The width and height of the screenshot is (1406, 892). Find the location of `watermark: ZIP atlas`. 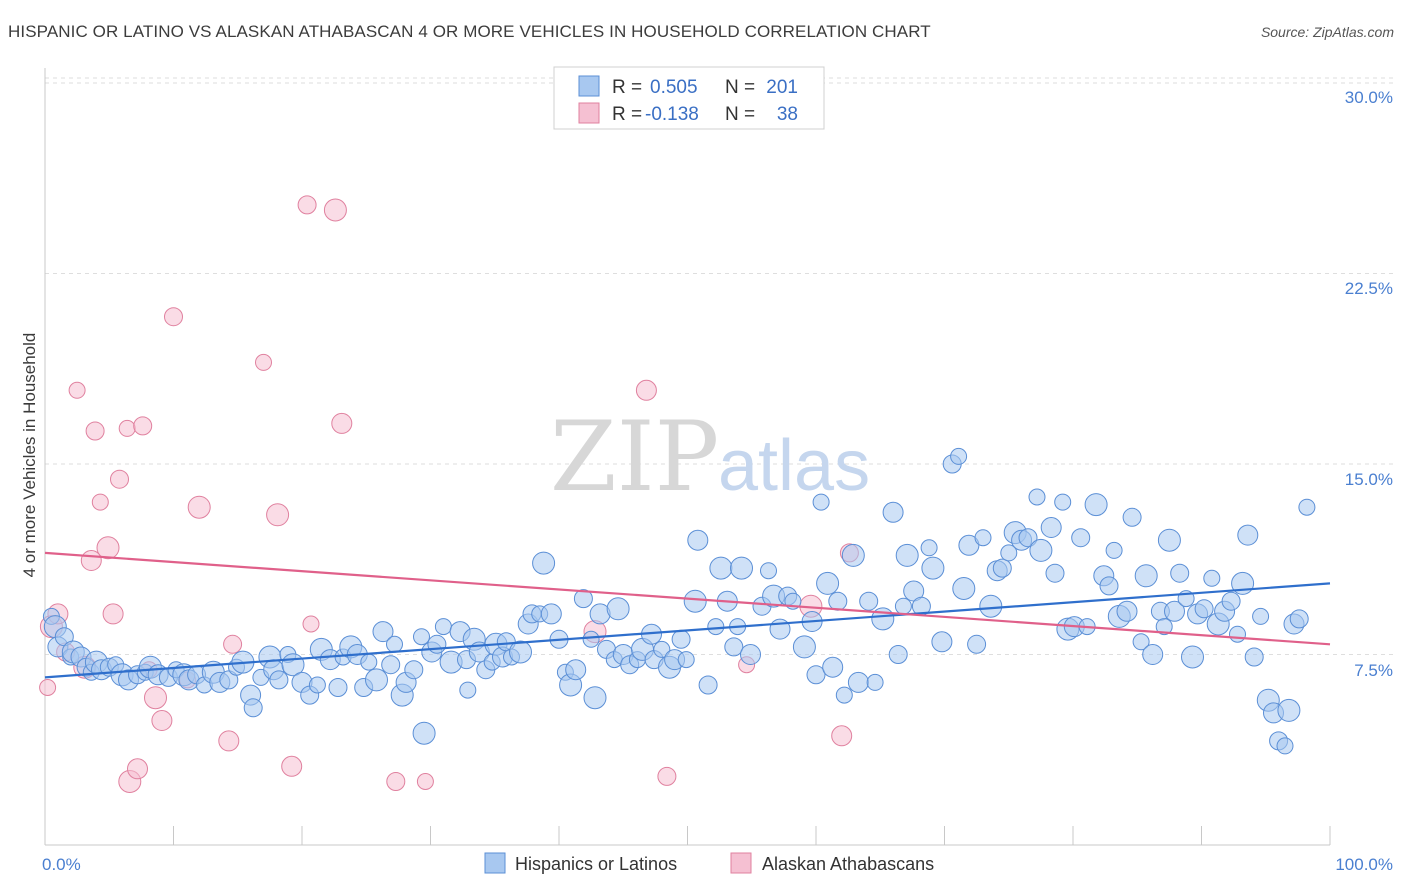

watermark: ZIP atlas is located at coordinates (710, 457).